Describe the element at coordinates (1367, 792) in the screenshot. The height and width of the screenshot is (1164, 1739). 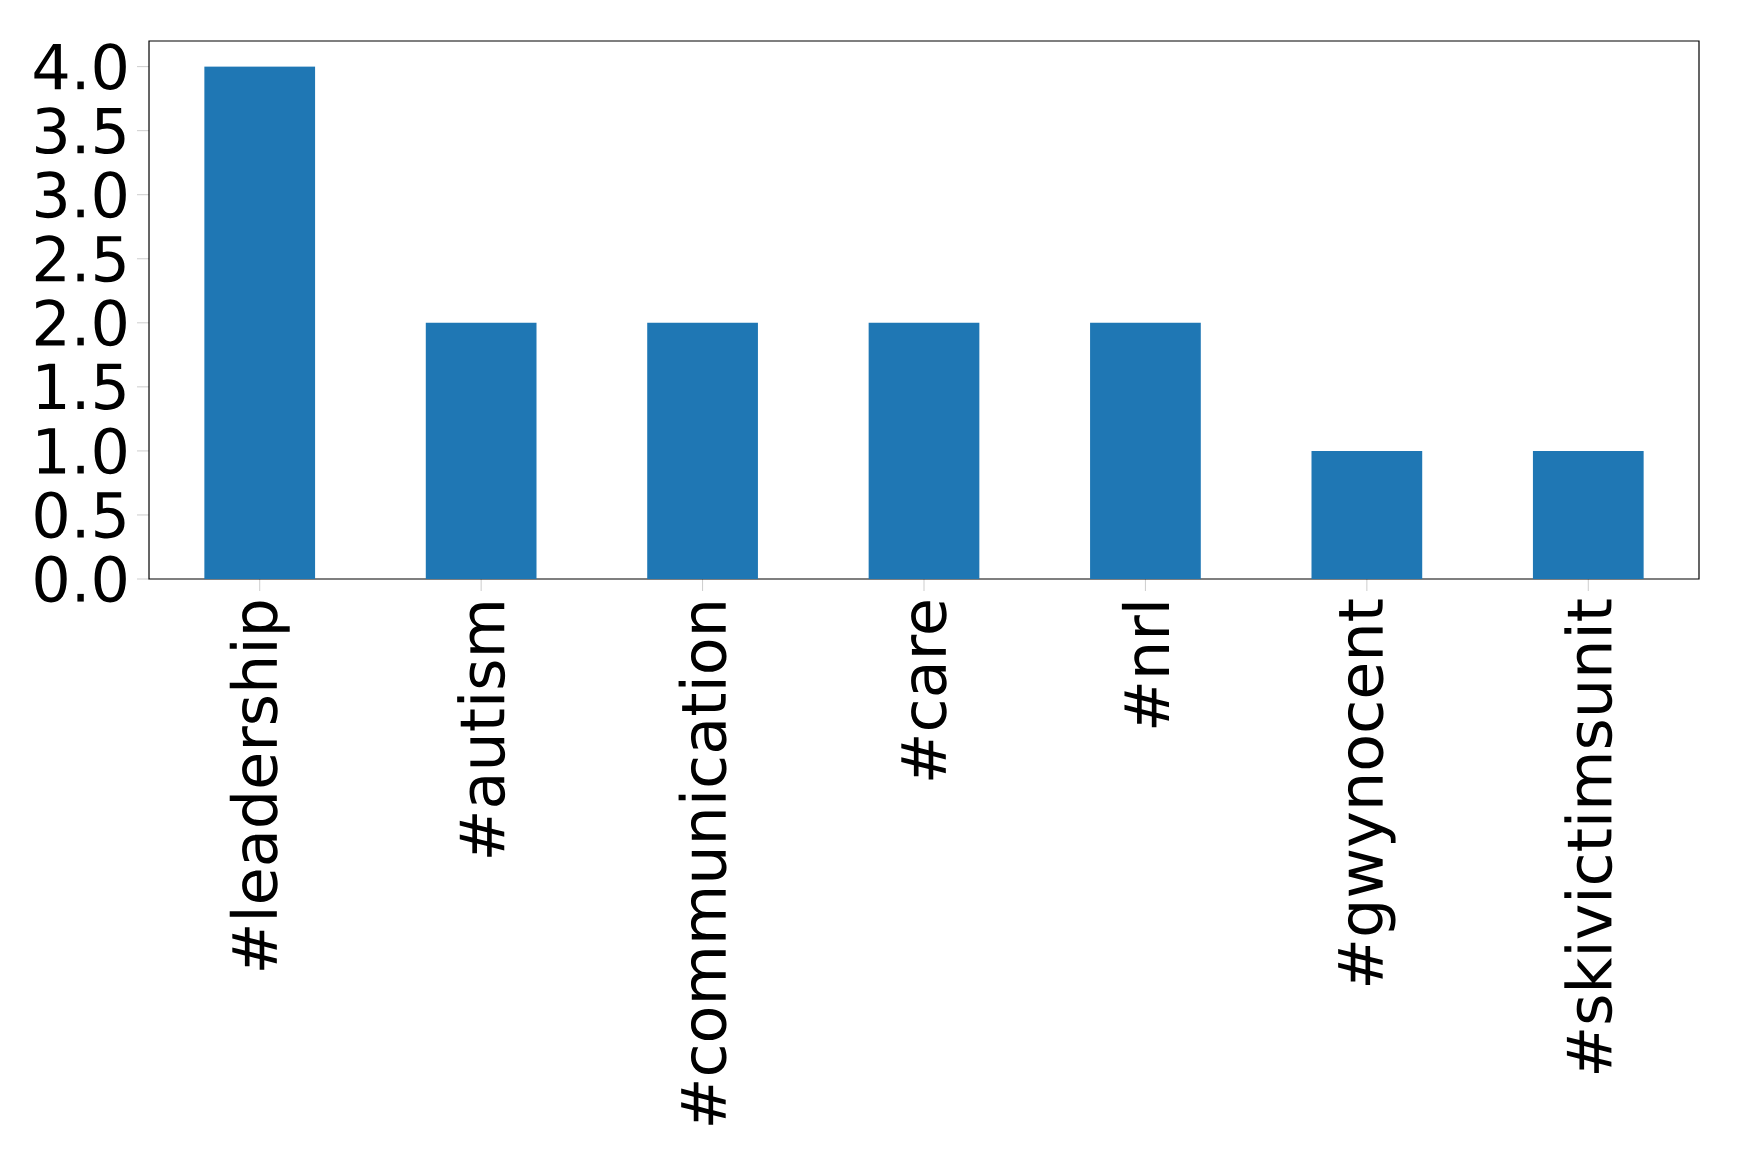
I see `x-tick-label: #gwynocent` at that location.